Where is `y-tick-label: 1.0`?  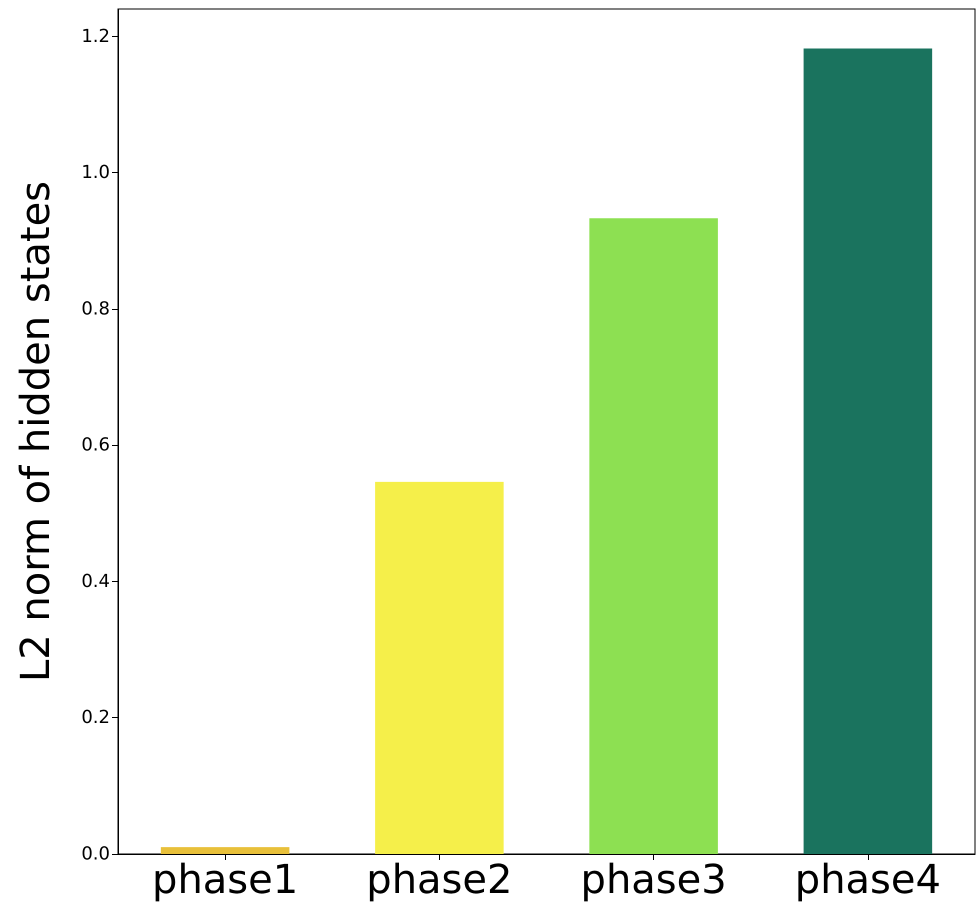 y-tick-label: 1.0 is located at coordinates (95, 173).